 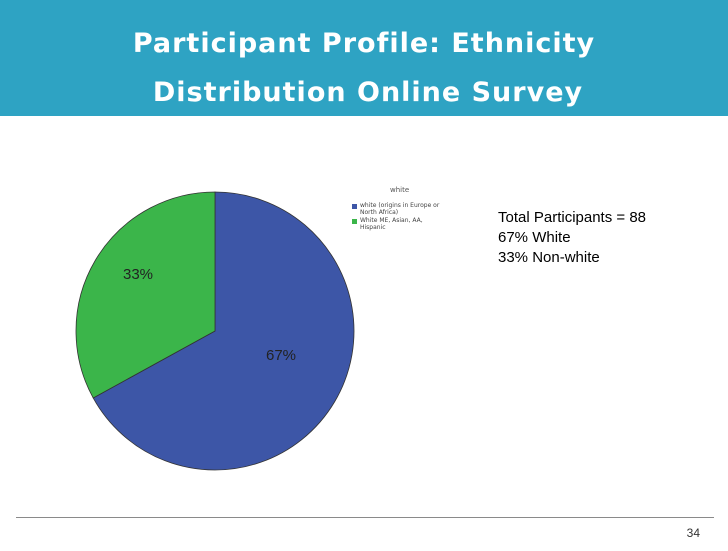 What do you see at coordinates (354, 206) in the screenshot?
I see `legend-swatch-white` at bounding box center [354, 206].